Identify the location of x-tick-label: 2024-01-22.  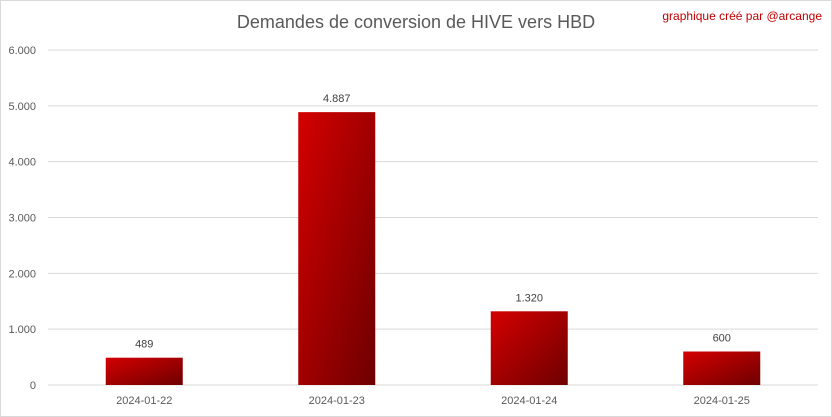
(144, 401).